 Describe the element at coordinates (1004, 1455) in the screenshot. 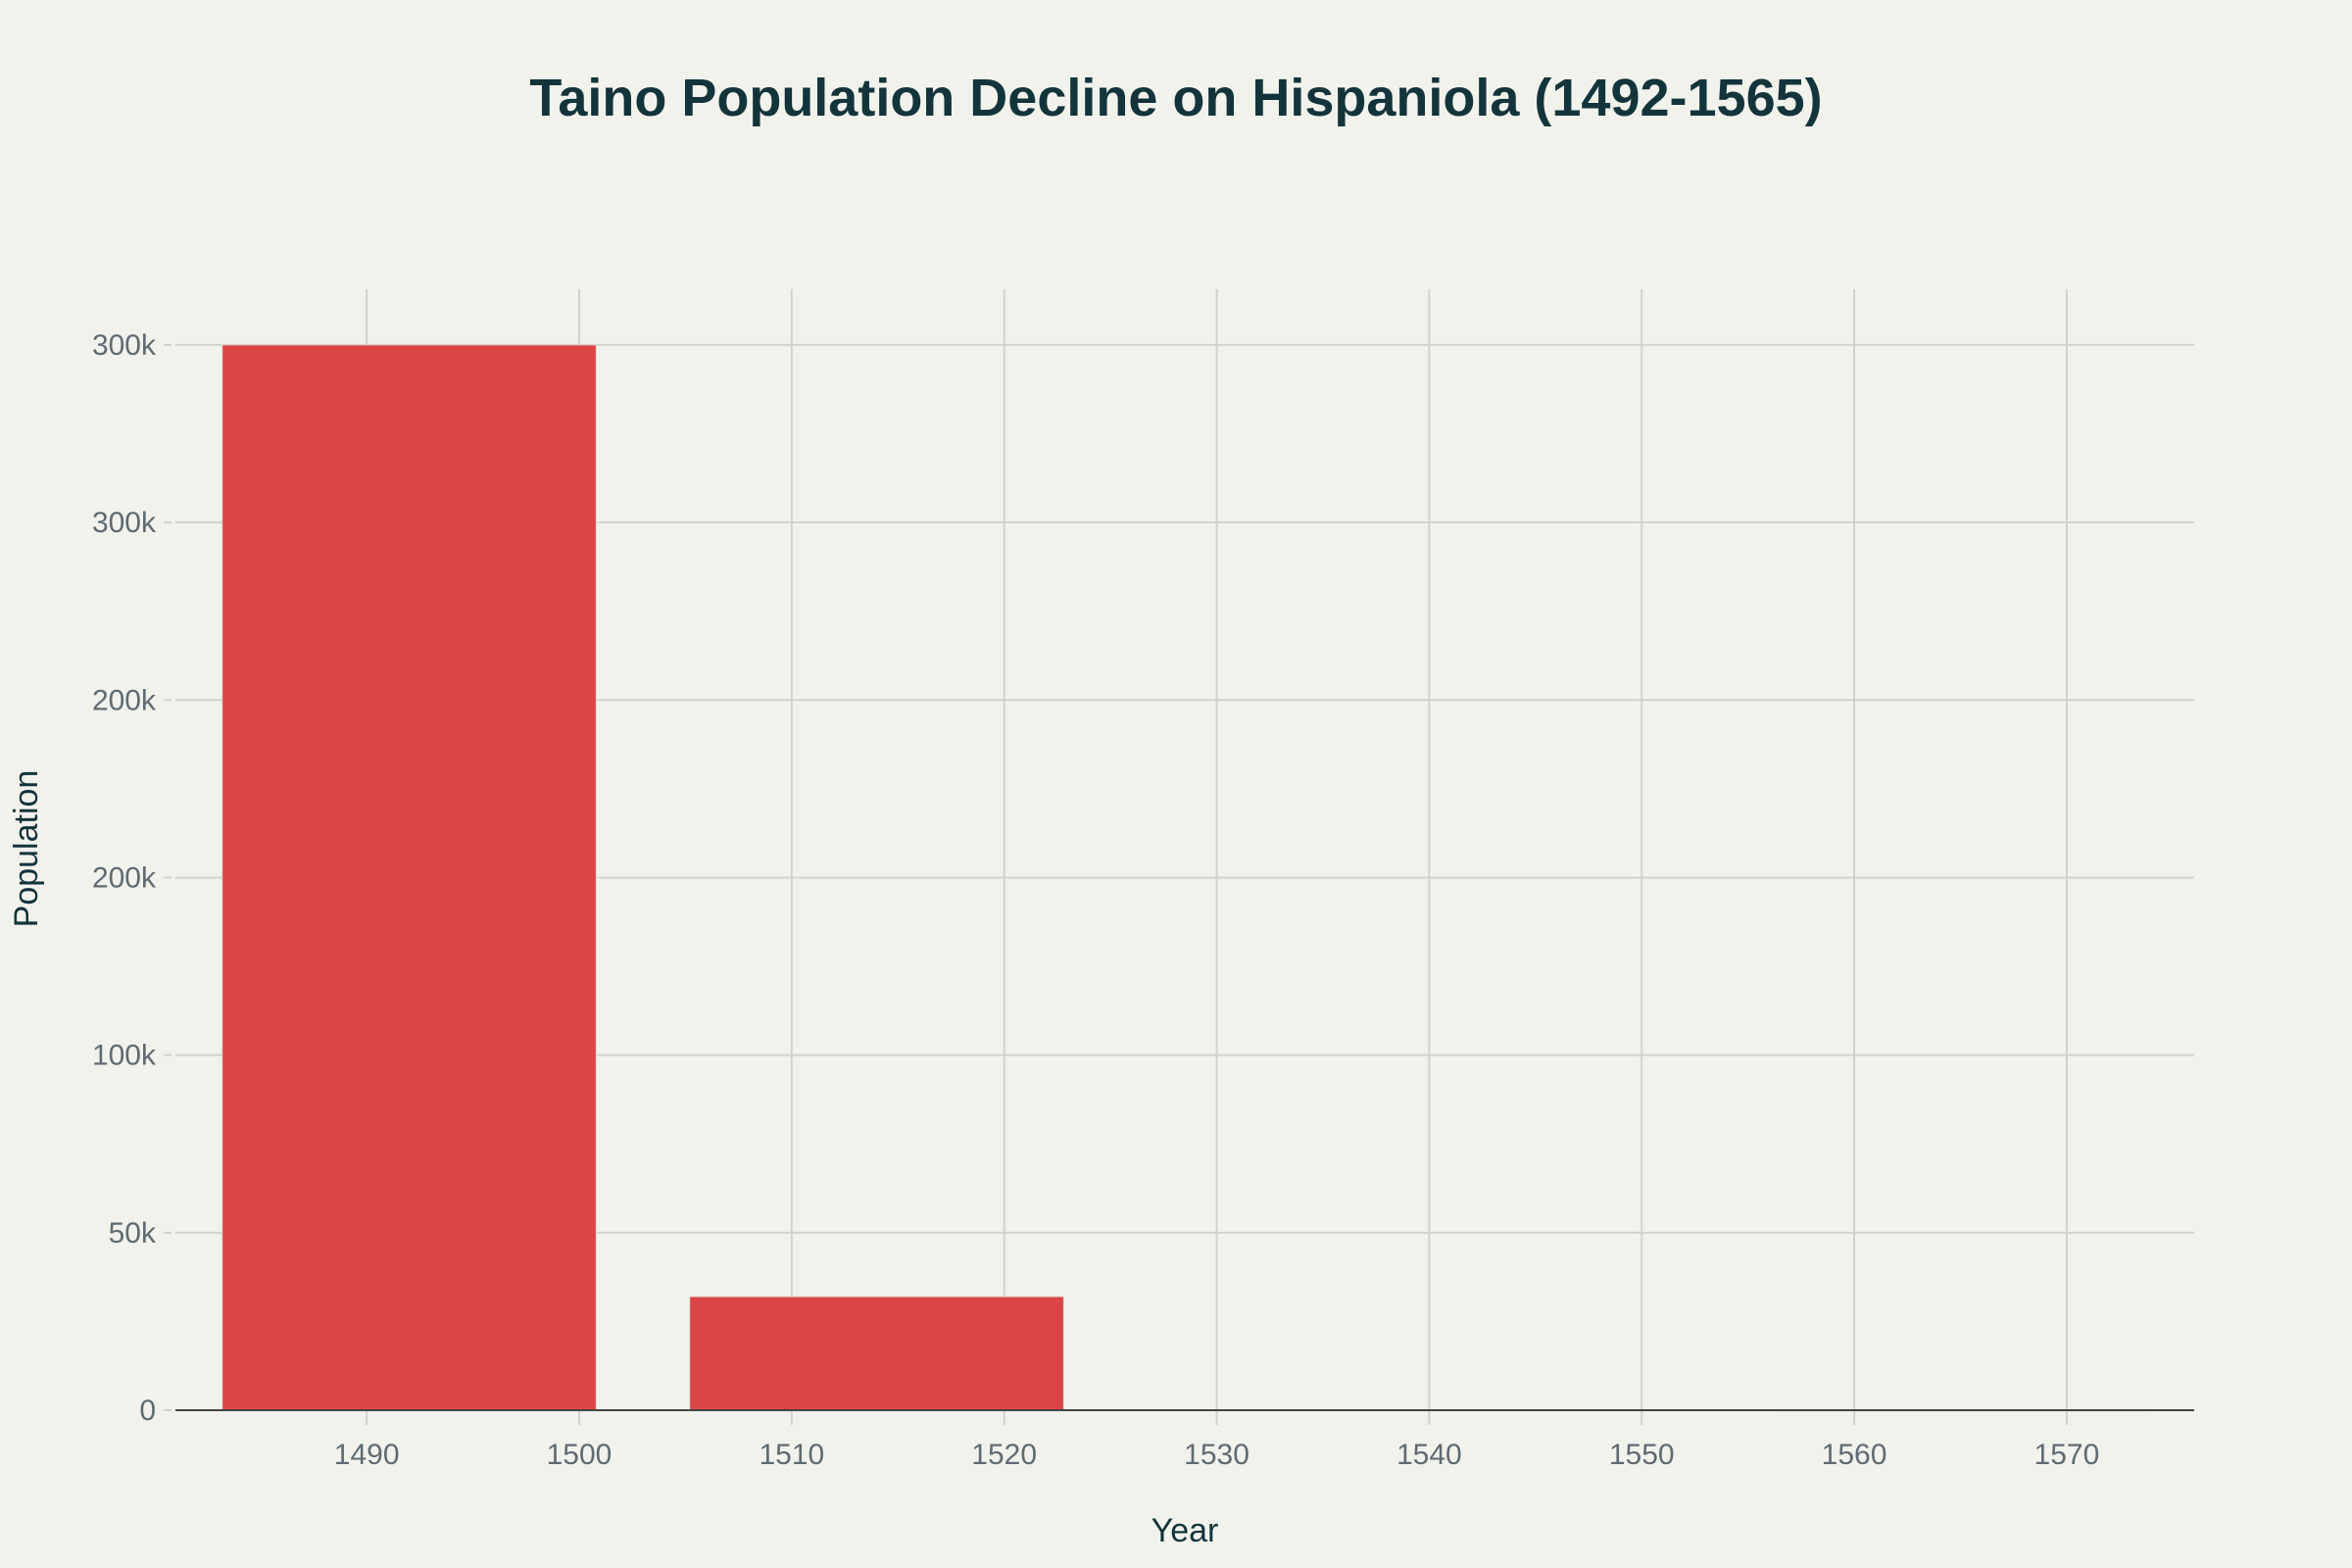

I see `x-tick-label: 1520` at that location.